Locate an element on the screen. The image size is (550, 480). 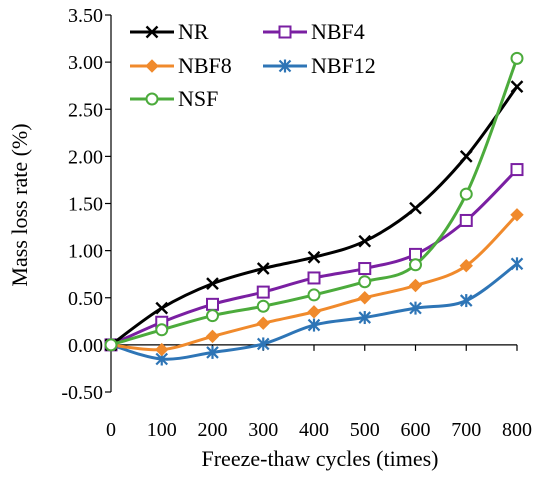
legend-label: NSF is located at coordinates (198, 98).